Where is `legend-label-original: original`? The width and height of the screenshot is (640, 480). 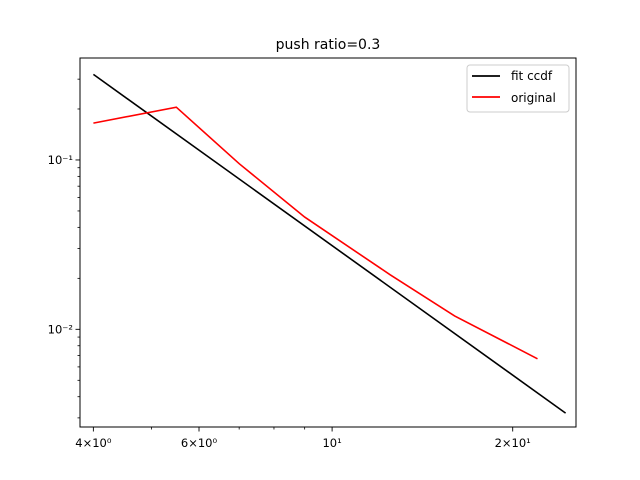
legend-label-original: original is located at coordinates (533, 98).